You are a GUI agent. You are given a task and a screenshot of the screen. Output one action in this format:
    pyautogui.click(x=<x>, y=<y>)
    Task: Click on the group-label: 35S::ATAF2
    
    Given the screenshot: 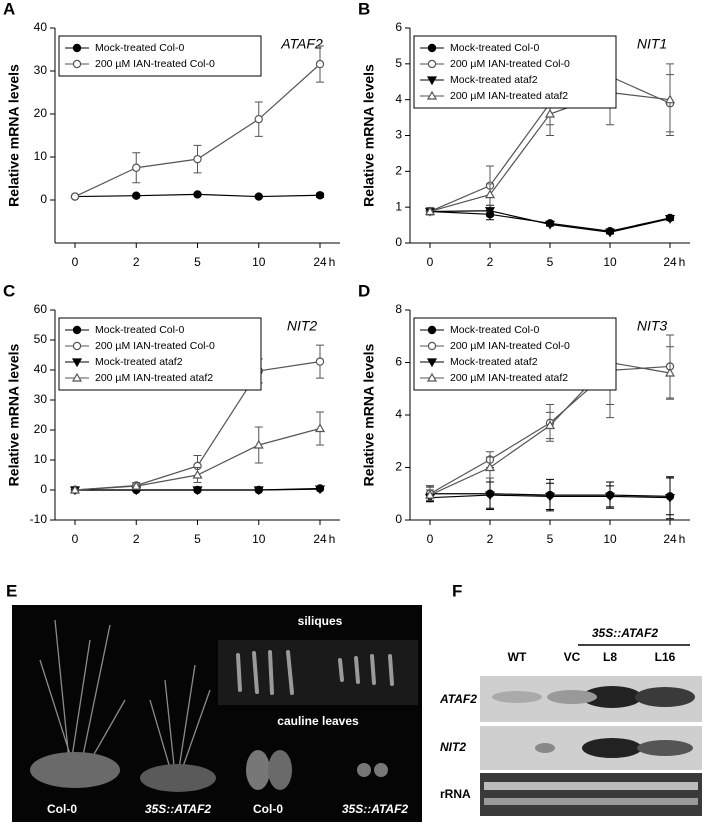 What is the action you would take?
    pyautogui.click(x=625, y=633)
    